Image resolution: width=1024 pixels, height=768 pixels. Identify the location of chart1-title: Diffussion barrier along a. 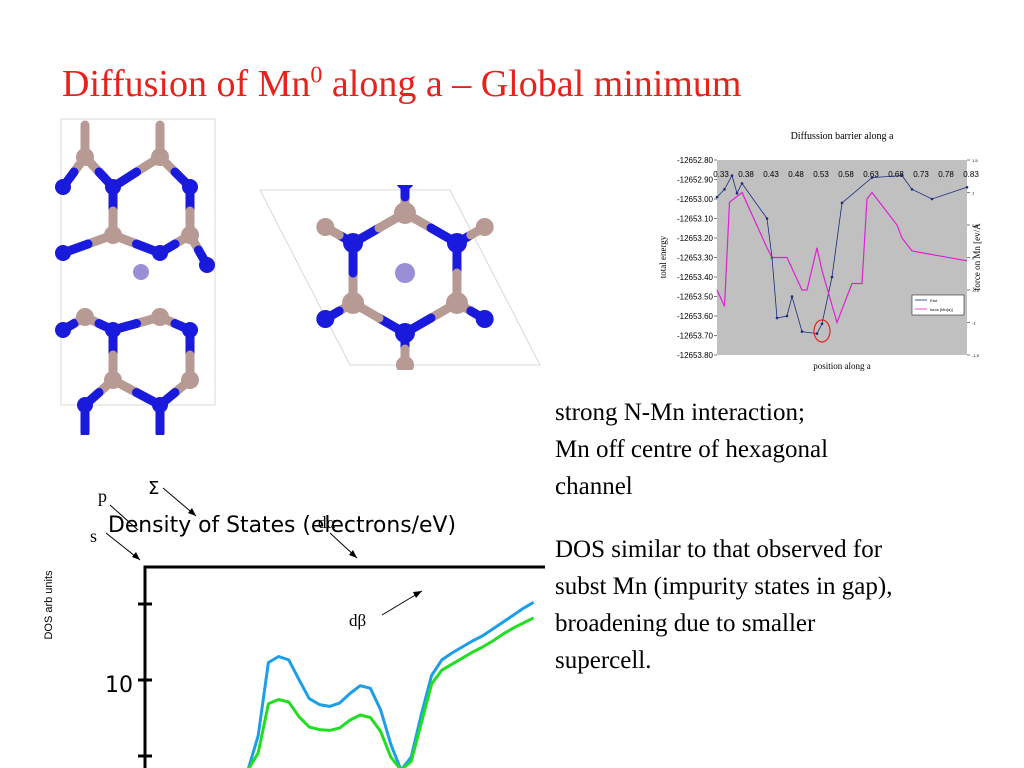
(842, 136).